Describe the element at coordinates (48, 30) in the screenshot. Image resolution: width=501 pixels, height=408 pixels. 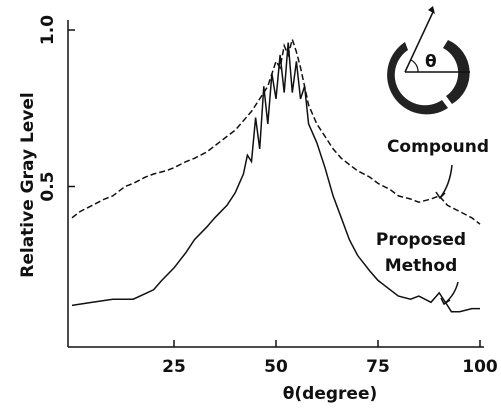
I see `y-tick-label: 1.0` at that location.